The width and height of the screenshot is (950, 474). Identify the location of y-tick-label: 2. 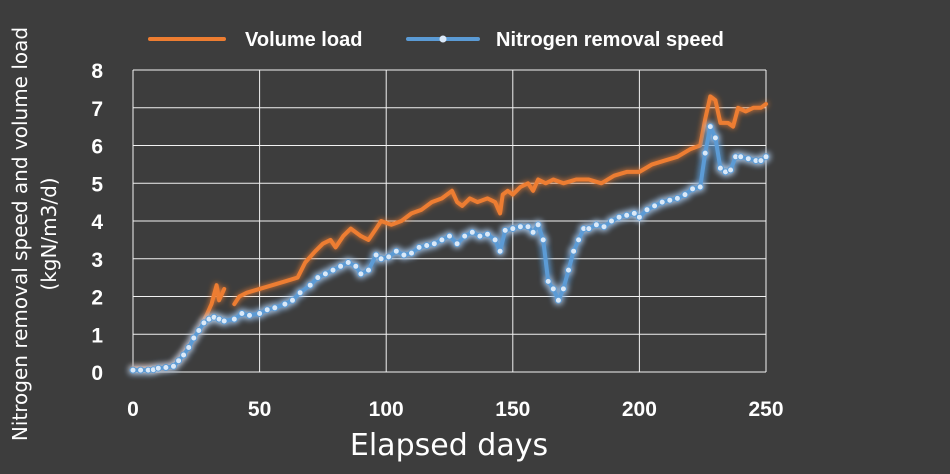
(97, 298).